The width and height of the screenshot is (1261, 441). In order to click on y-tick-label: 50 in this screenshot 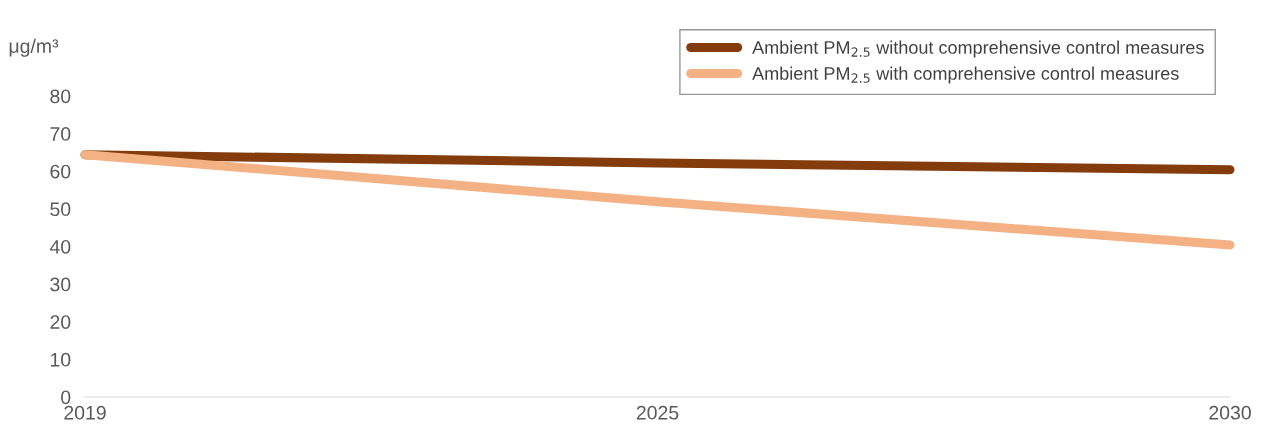, I will do `click(60, 209)`.